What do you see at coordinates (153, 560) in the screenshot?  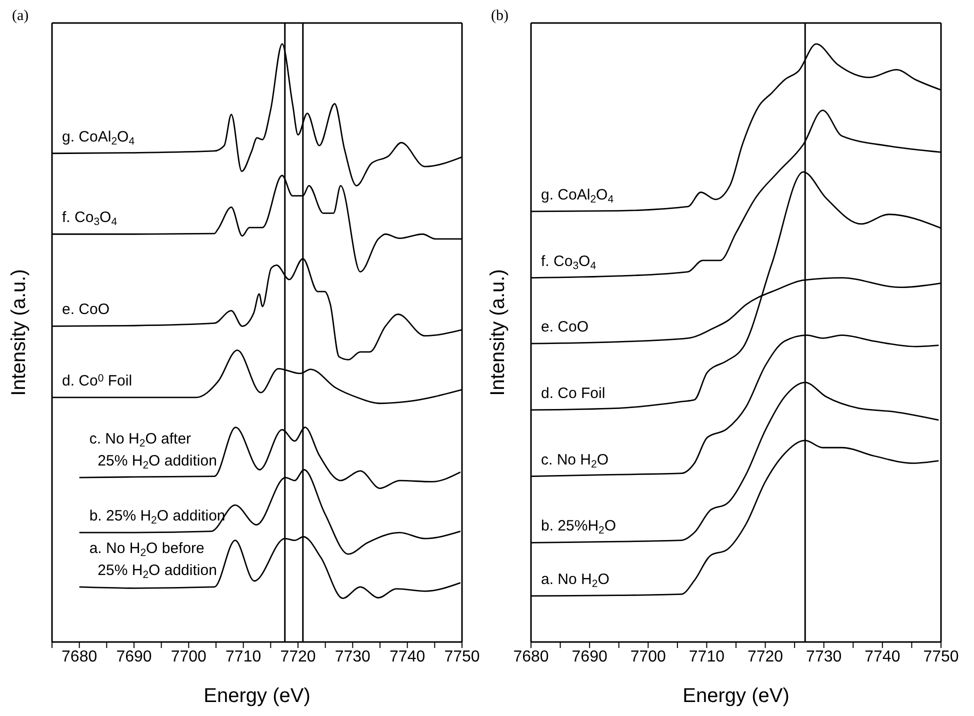 I see `series-label: a. No H$_{2}$O before 25% H$_{2}$O addition` at bounding box center [153, 560].